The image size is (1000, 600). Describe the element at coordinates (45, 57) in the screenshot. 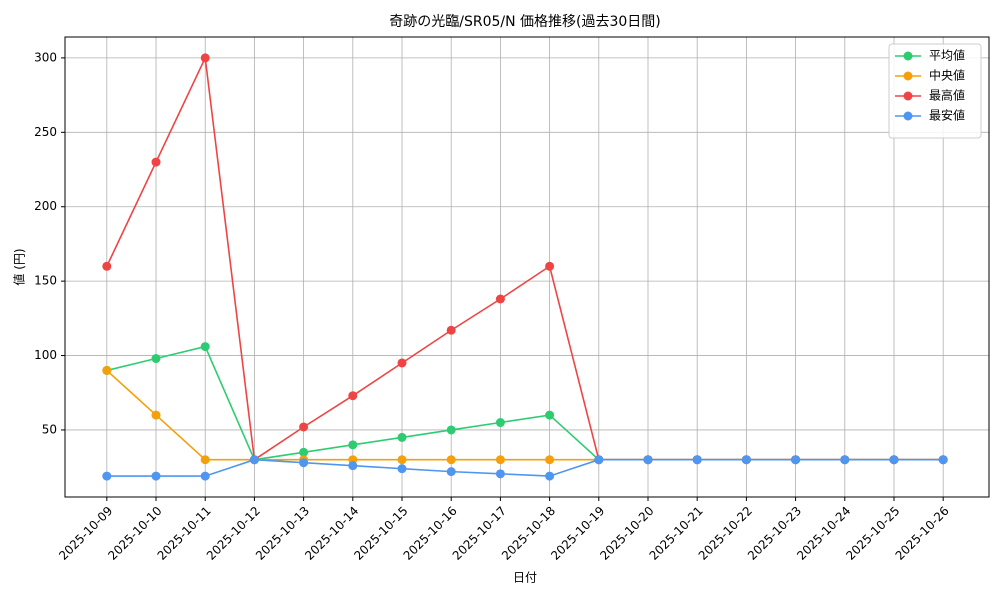

I see `y-tick-label: 300` at that location.